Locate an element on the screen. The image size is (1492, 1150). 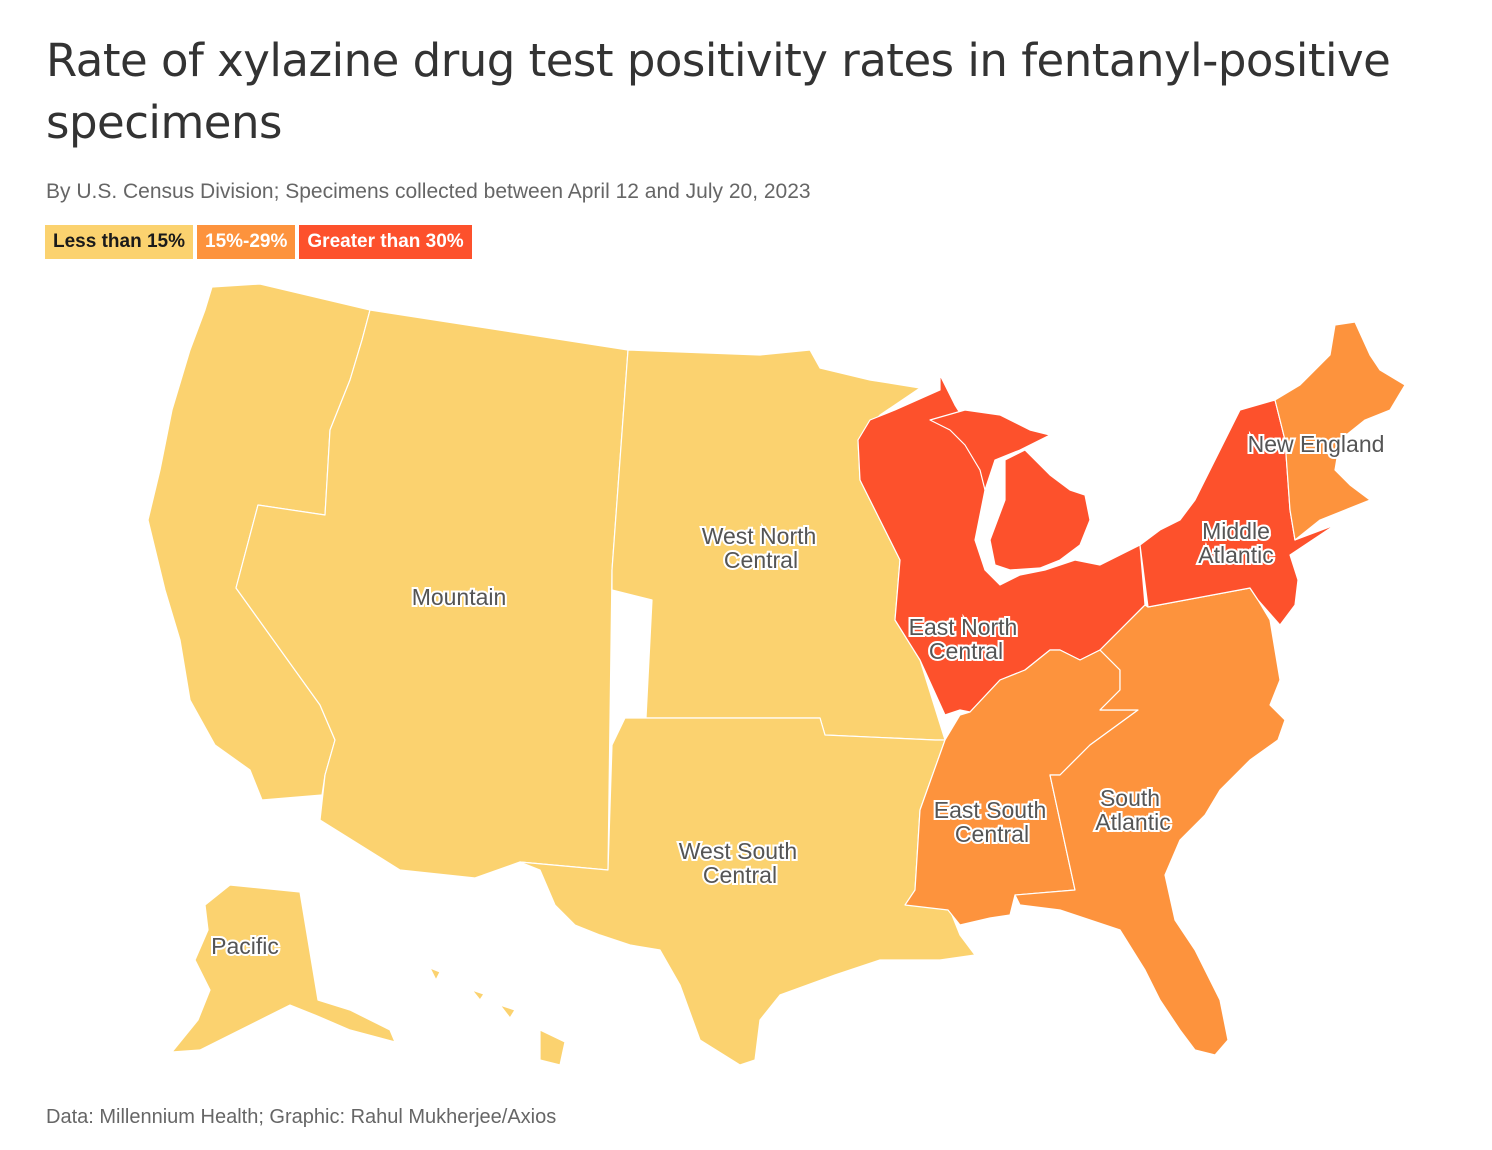
region-label-east-south-central-2: Central is located at coordinates (992, 834).